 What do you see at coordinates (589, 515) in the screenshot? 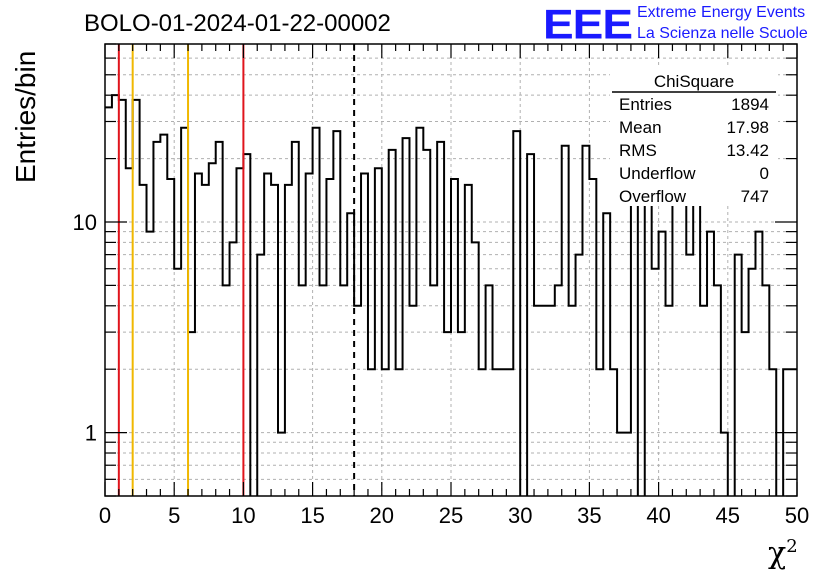
I see `x-tick-label: 35` at bounding box center [589, 515].